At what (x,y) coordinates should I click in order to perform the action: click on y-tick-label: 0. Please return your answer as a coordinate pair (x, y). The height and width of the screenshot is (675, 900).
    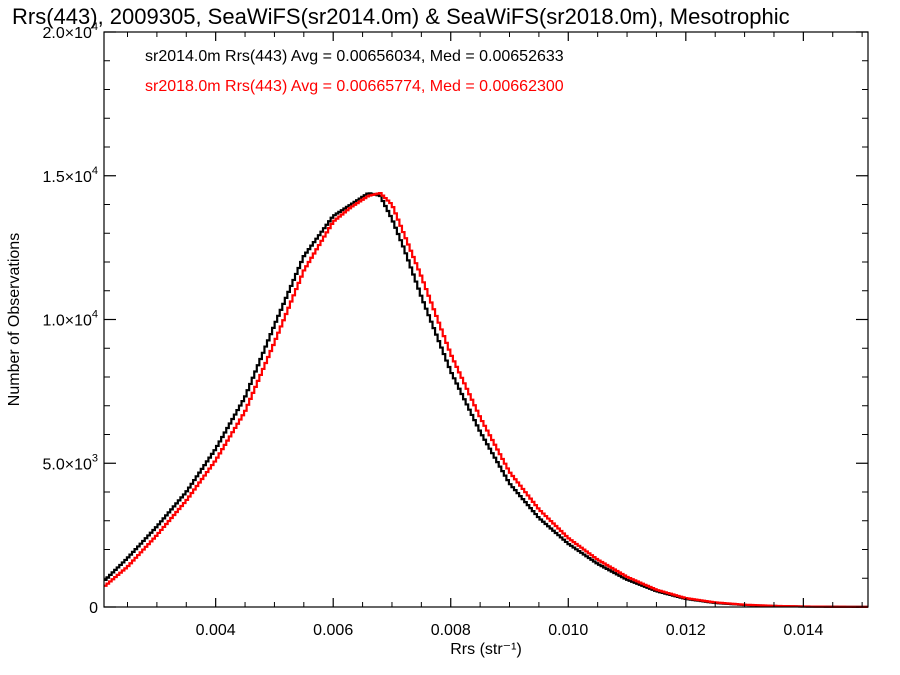
    Looking at the image, I should click on (93, 608).